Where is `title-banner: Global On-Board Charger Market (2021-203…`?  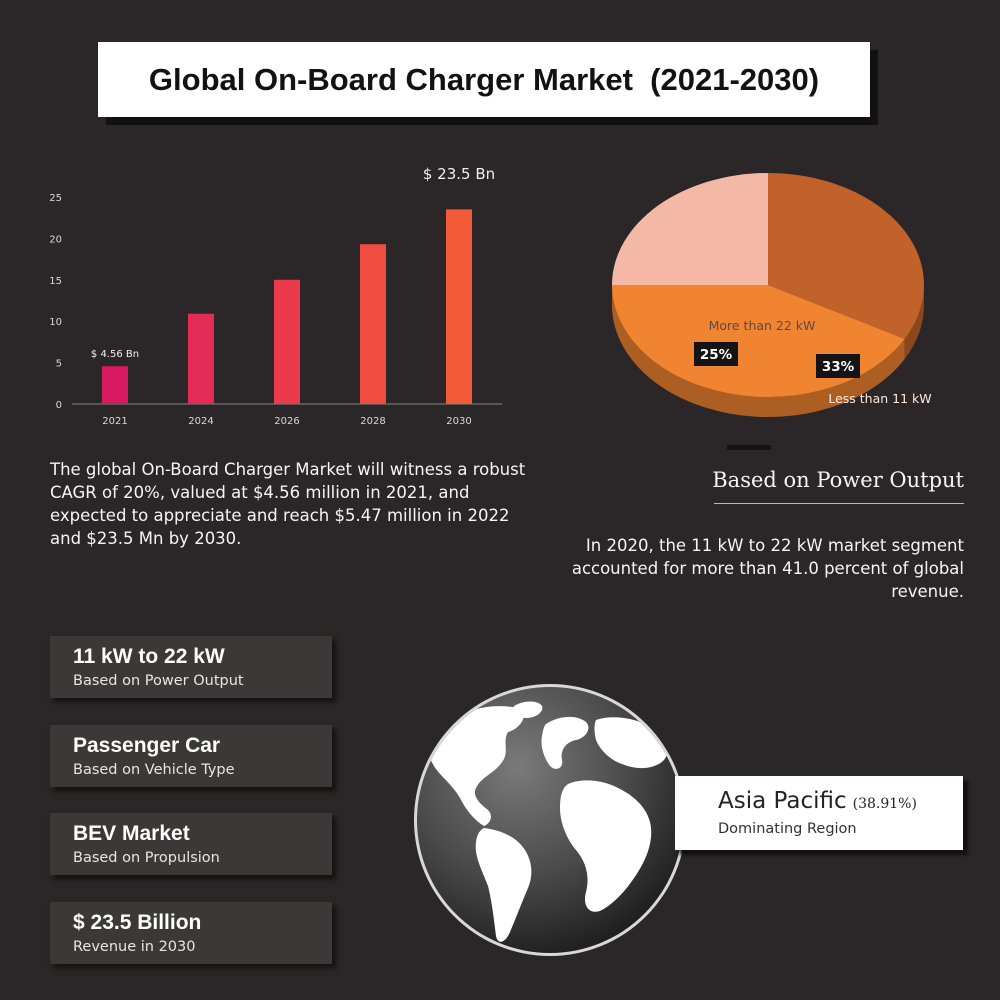
title-banner: Global On-Board Charger Market (2021-203… is located at coordinates (484, 79).